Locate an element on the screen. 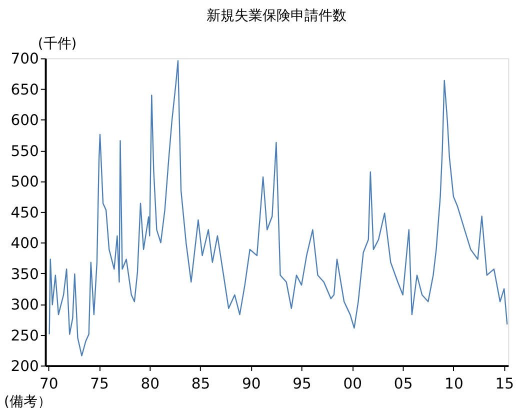 The height and width of the screenshot is (408, 518). x-tick-label: 00 is located at coordinates (352, 384).